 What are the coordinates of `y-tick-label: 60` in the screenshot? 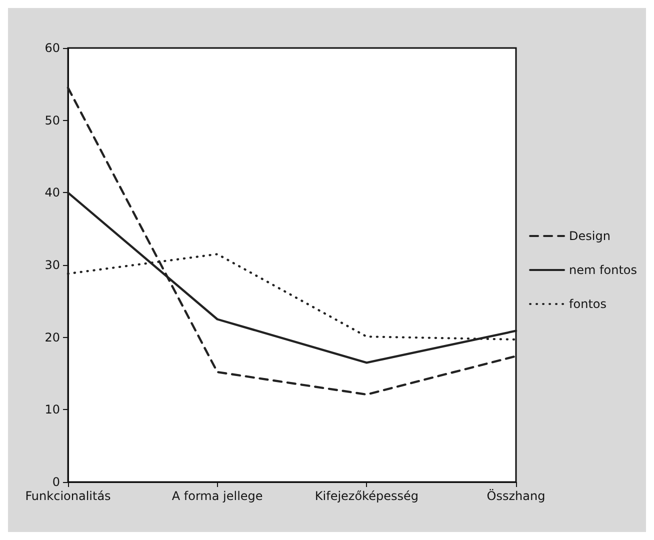 It's located at (52, 48).